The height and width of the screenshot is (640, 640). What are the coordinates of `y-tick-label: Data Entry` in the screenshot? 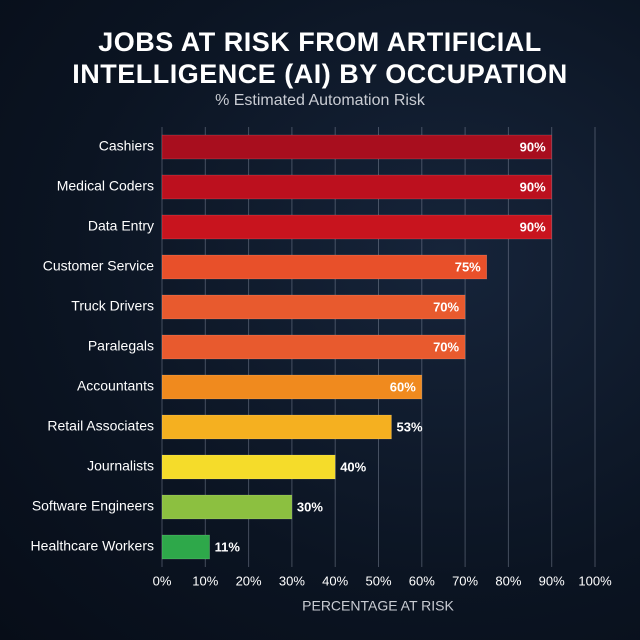 It's located at (121, 226).